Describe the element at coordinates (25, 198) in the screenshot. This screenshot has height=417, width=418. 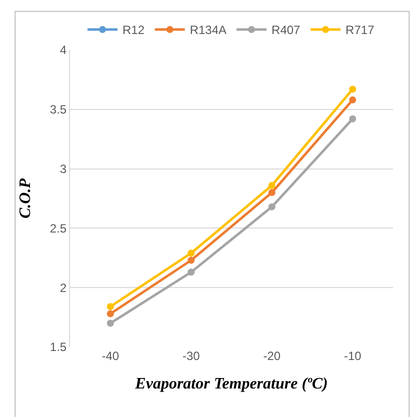
I see `y-axis-title: C.O.P` at that location.